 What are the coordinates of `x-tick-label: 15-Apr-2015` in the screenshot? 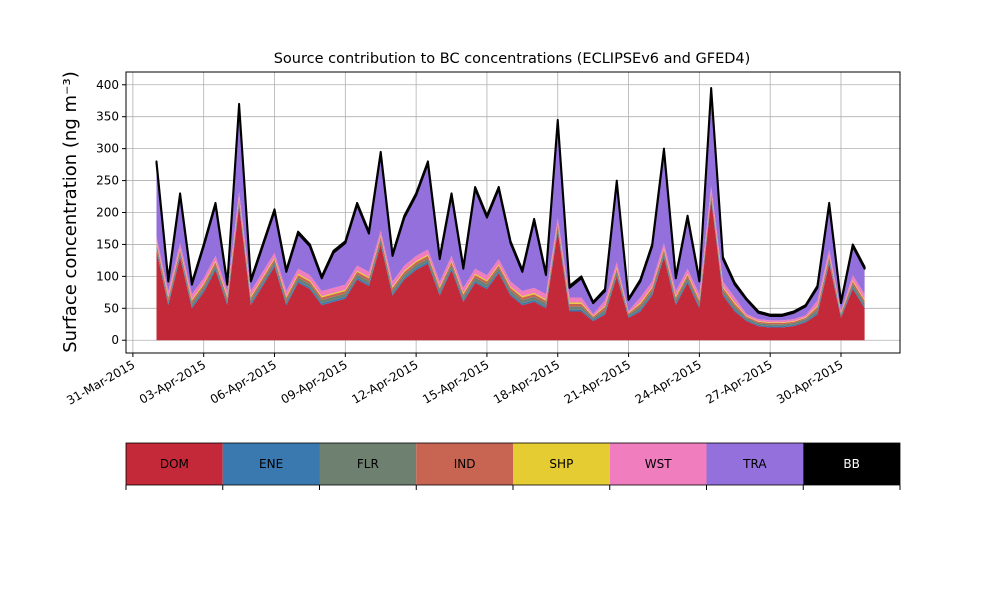 It's located at (455, 381).